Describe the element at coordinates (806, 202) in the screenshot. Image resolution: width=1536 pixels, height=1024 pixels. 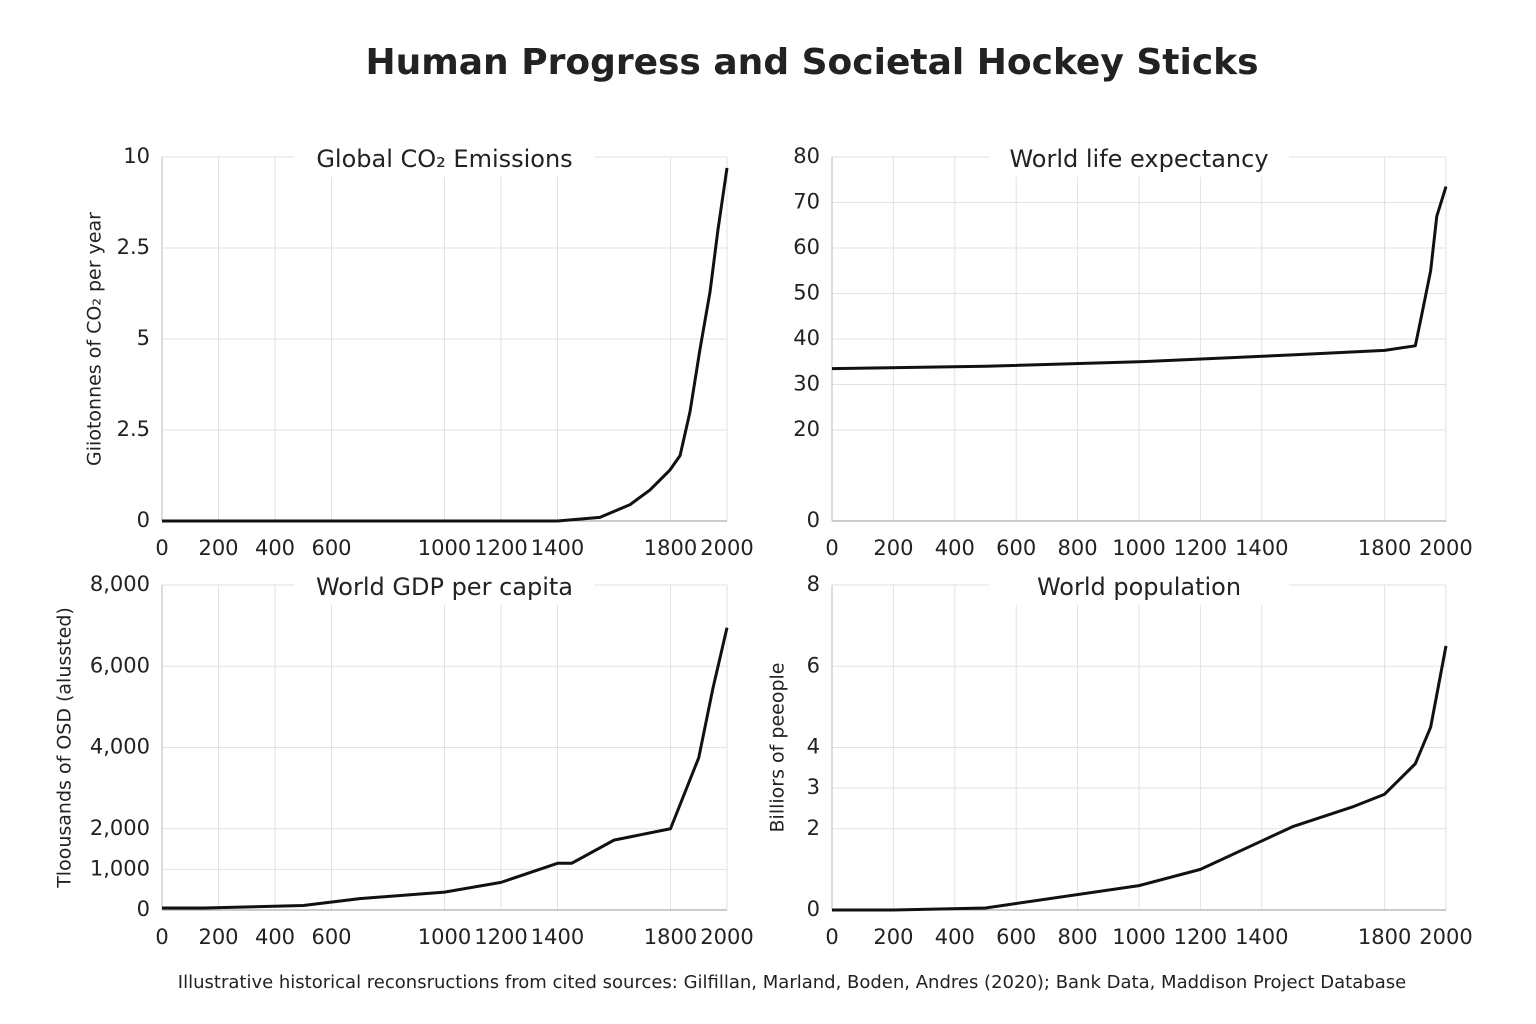
I see `y-tick-label: 70` at that location.